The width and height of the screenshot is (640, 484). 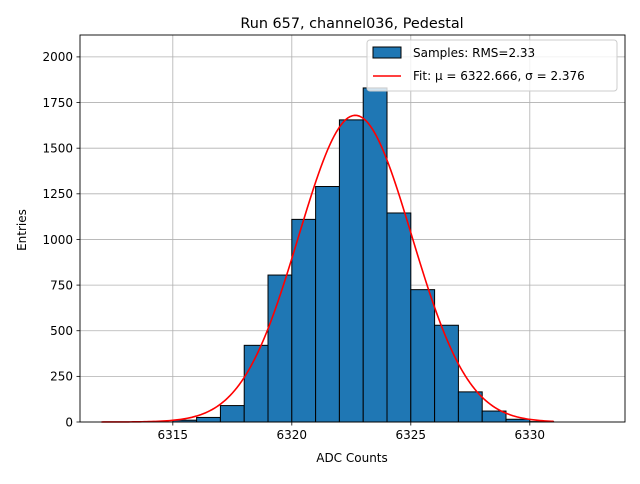 What do you see at coordinates (173, 435) in the screenshot?
I see `x-tick-label: 6315` at bounding box center [173, 435].